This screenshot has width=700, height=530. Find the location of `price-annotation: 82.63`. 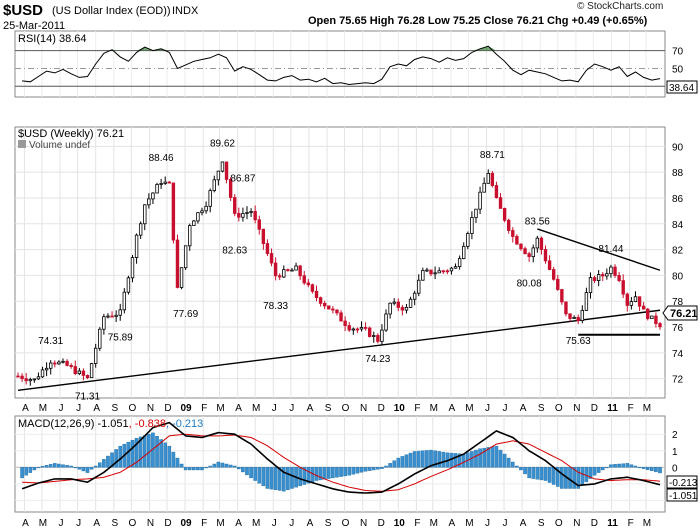

price-annotation: 82.63 is located at coordinates (234, 250).